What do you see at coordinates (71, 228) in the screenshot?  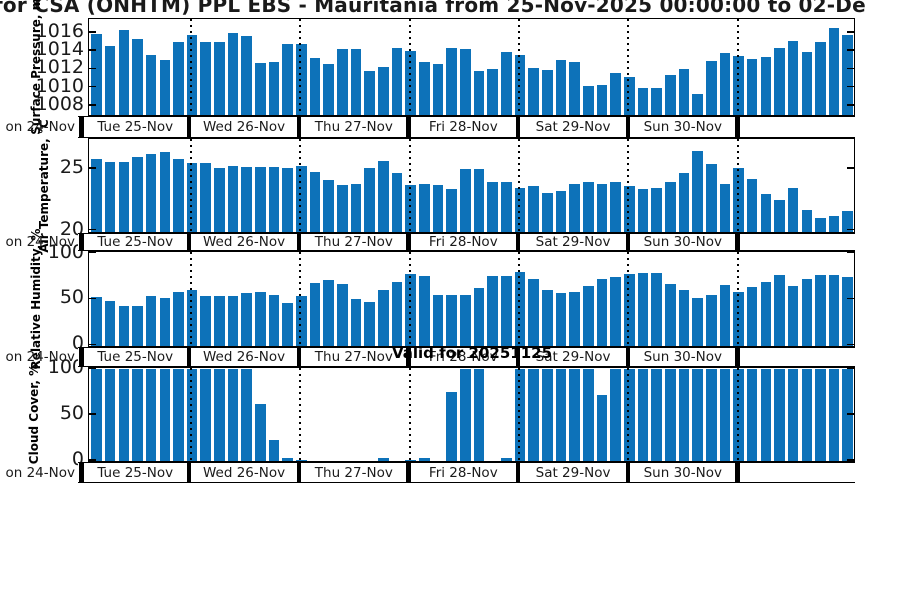 I see `y-tick-label: 20` at bounding box center [71, 228].